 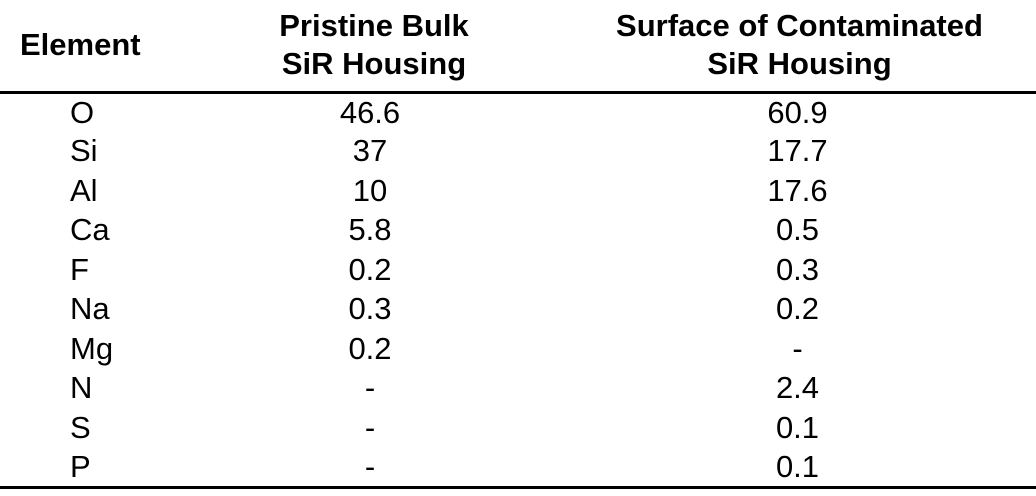 What do you see at coordinates (797, 230) in the screenshot?
I see `cell-surface-value: 0.5` at bounding box center [797, 230].